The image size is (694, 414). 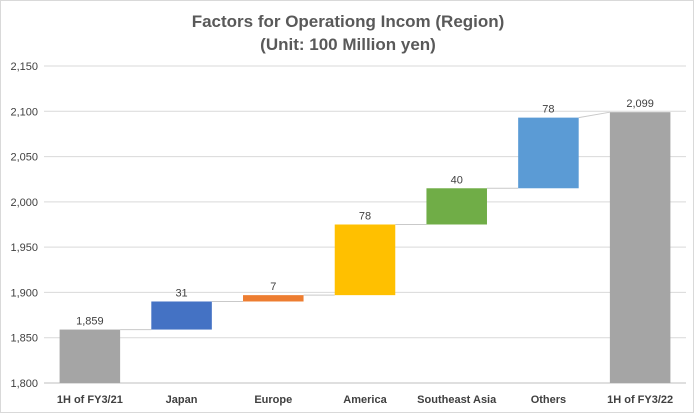 What do you see at coordinates (90, 322) in the screenshot?
I see `data-label: 1,859` at bounding box center [90, 322].